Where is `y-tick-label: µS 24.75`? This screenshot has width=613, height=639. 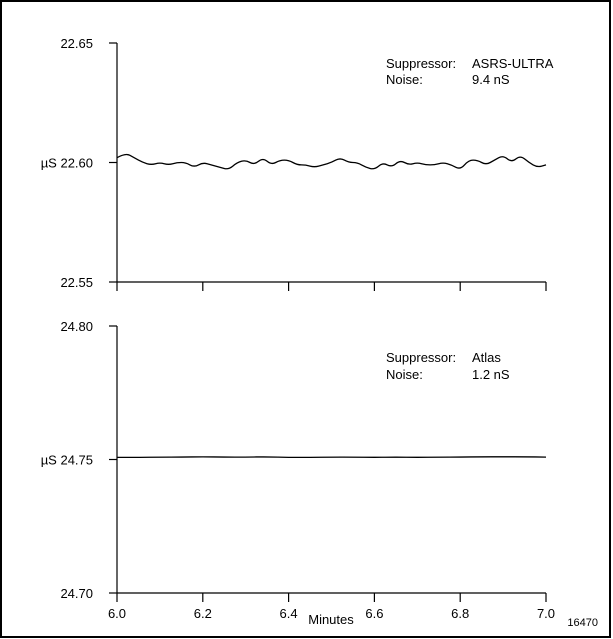 y-tick-label: µS 24.75 is located at coordinates (67, 460).